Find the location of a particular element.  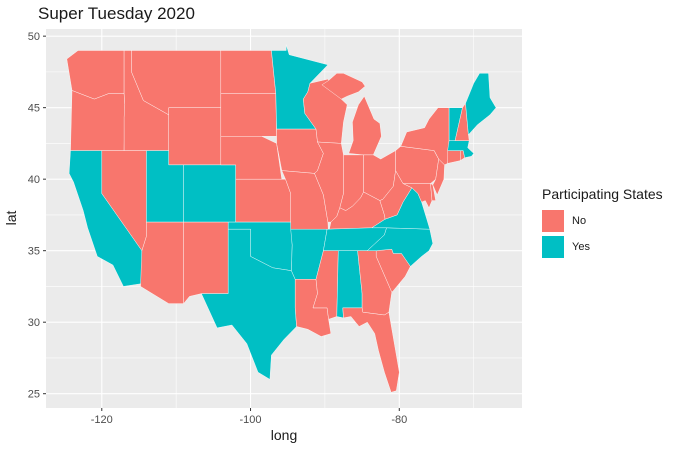

y-tick-label: 30 is located at coordinates (34, 323).